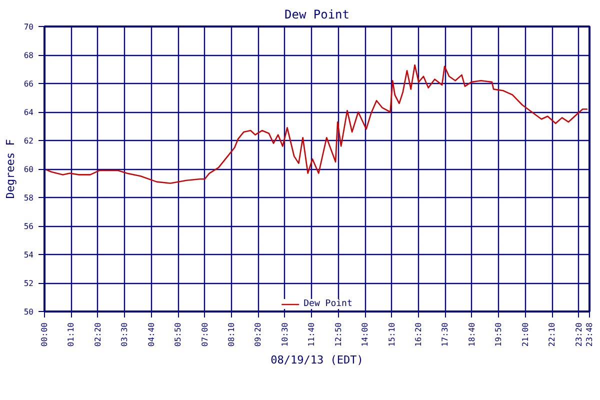 The width and height of the screenshot is (600, 400). What do you see at coordinates (29, 226) in the screenshot?
I see `y-tick-label: 56` at bounding box center [29, 226].